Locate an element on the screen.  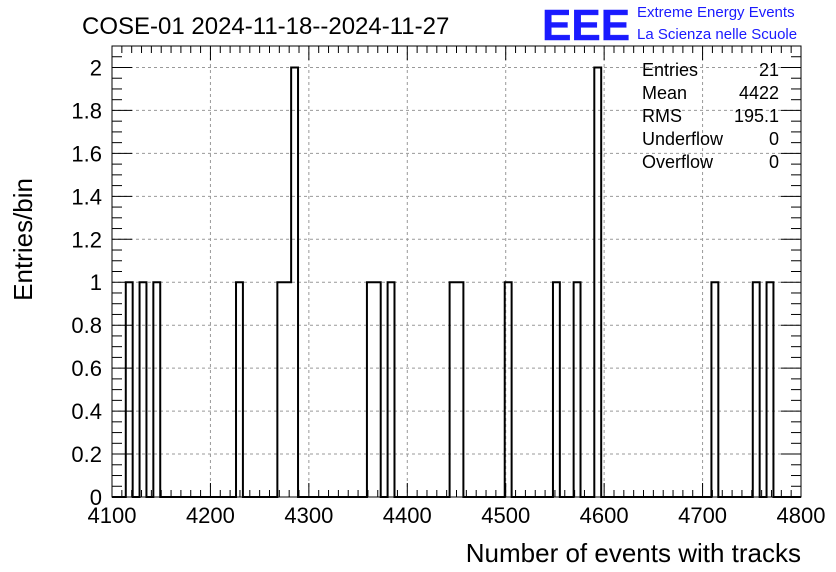
stat-label: Entries is located at coordinates (670, 70).